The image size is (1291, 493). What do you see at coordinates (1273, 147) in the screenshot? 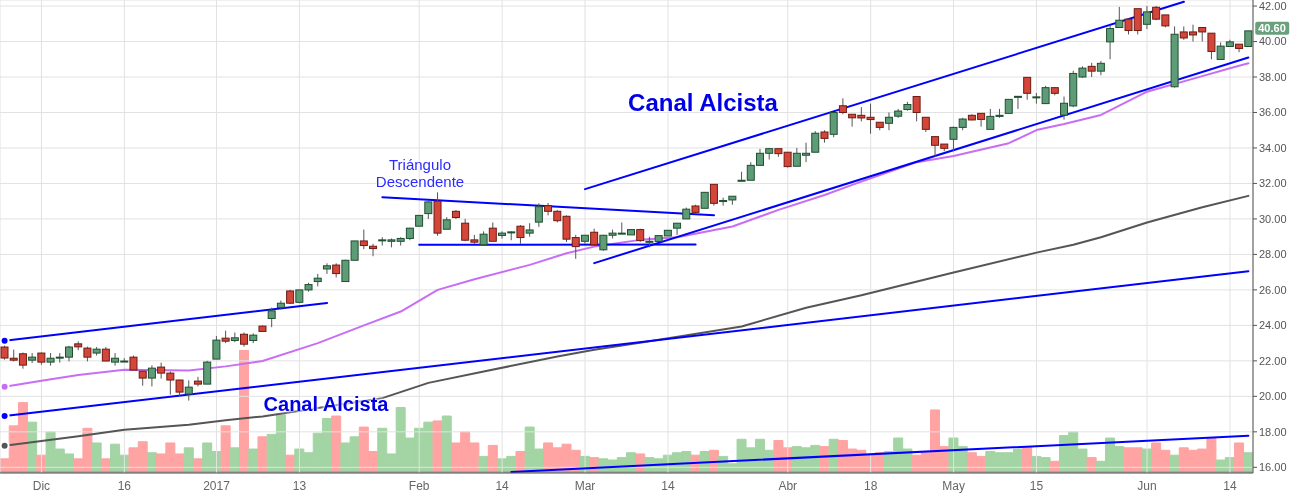
I see `y-tick-label: 34.00` at bounding box center [1273, 147].